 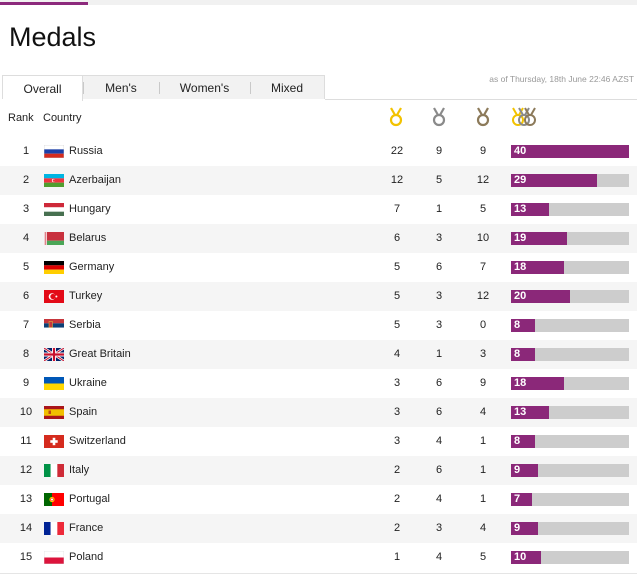 I want to click on table-row: 5 Germany 5 6 7 18, so click(x=318, y=267).